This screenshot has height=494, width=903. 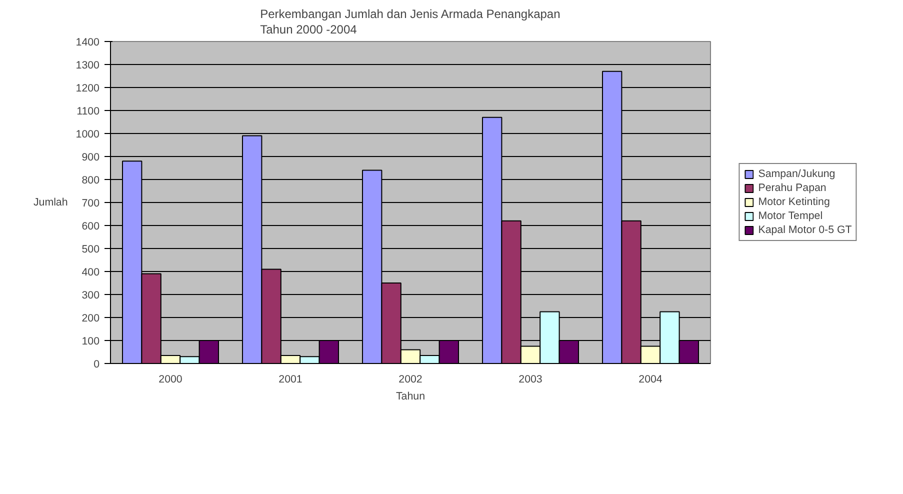 What do you see at coordinates (650, 380) in the screenshot?
I see `x-tick-label: 2004` at bounding box center [650, 380].